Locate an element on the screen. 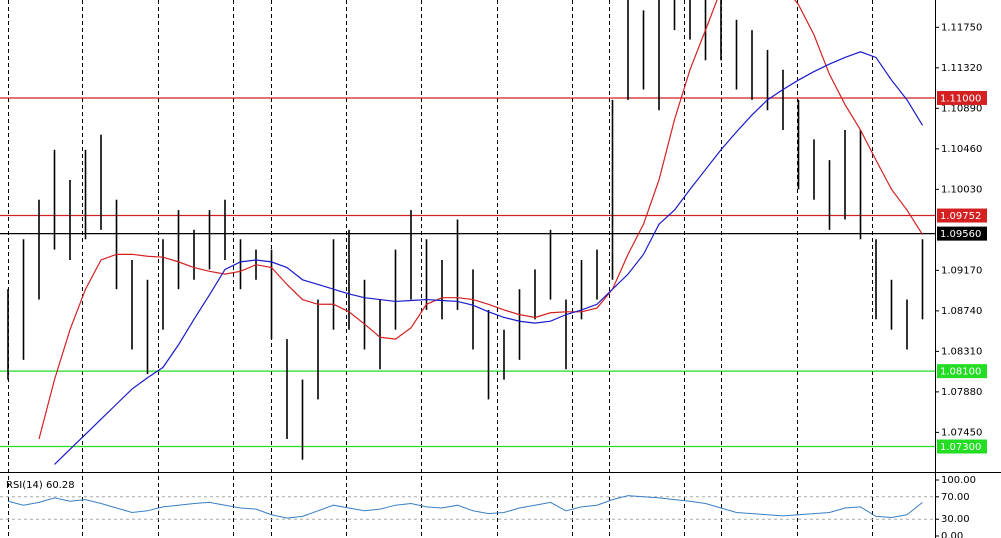 The width and height of the screenshot is (1001, 538). y-tick-label: 1.11750 is located at coordinates (961, 27).